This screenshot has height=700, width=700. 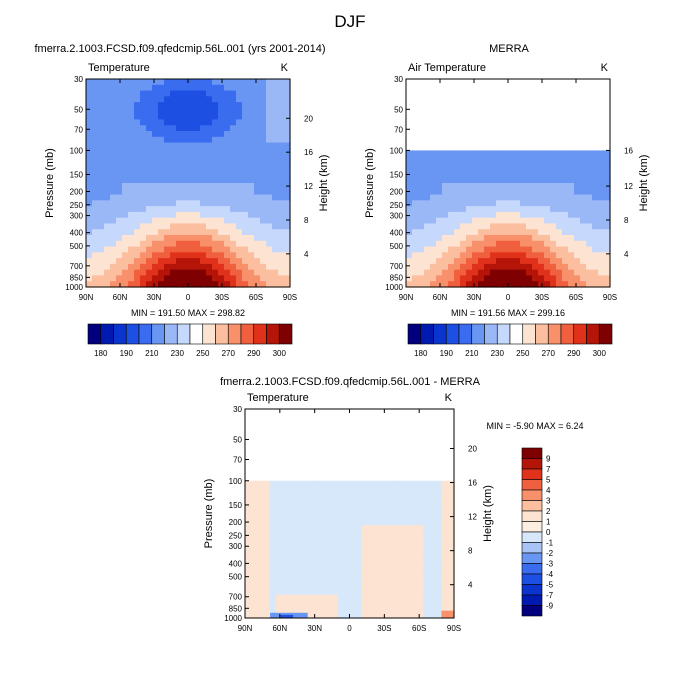 What do you see at coordinates (470, 585) in the screenshot?
I see `height-tick-label: 4` at bounding box center [470, 585].